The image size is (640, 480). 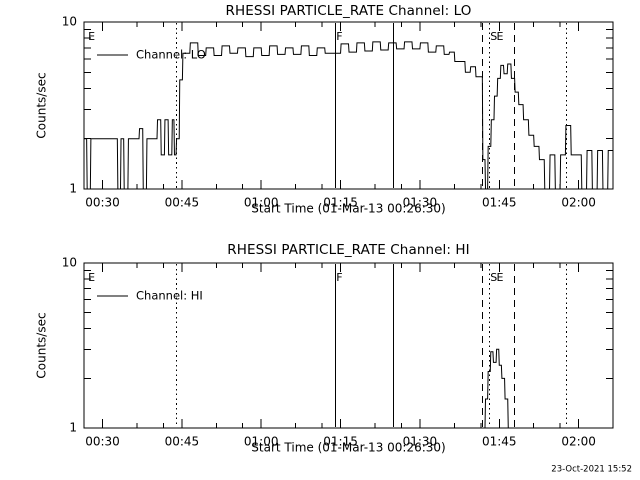 I want to click on panel-title-top: RHESSI PARTICLE_RATE Channel: LO, so click(x=348, y=11).